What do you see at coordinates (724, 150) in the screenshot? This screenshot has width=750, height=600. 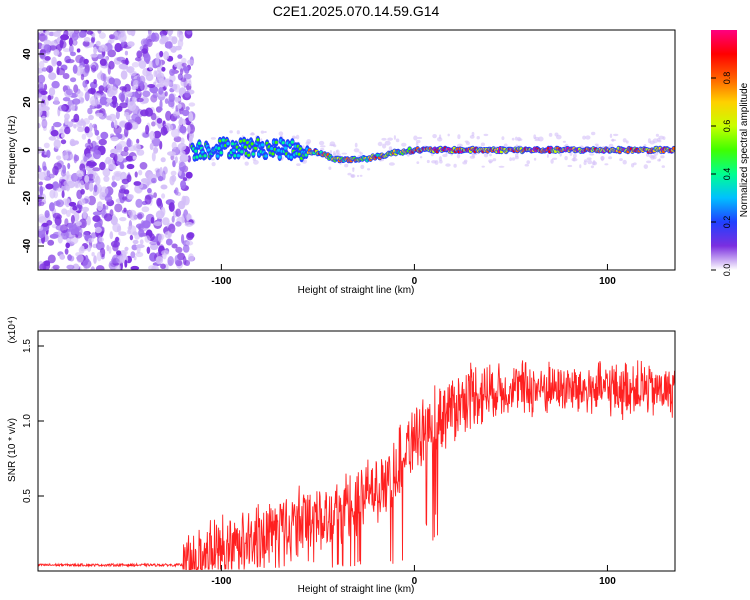 I see `colorbar-gradient` at bounding box center [724, 150].